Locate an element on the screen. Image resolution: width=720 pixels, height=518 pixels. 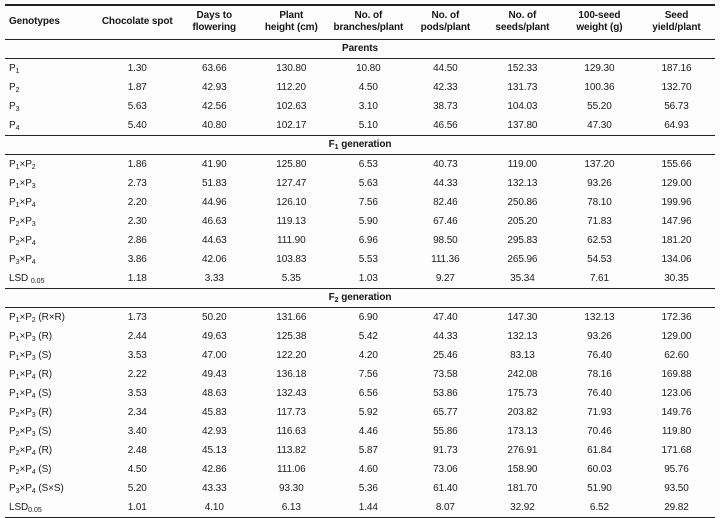
value-cell: 25.46 is located at coordinates (445, 355).